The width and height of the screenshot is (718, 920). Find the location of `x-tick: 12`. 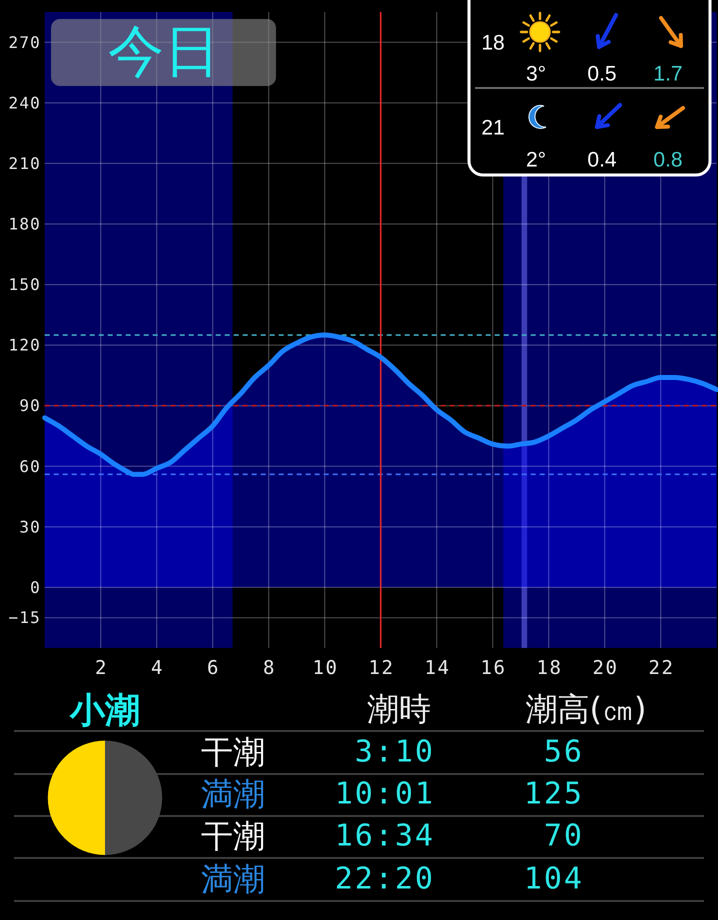

x-tick: 12 is located at coordinates (381, 668).